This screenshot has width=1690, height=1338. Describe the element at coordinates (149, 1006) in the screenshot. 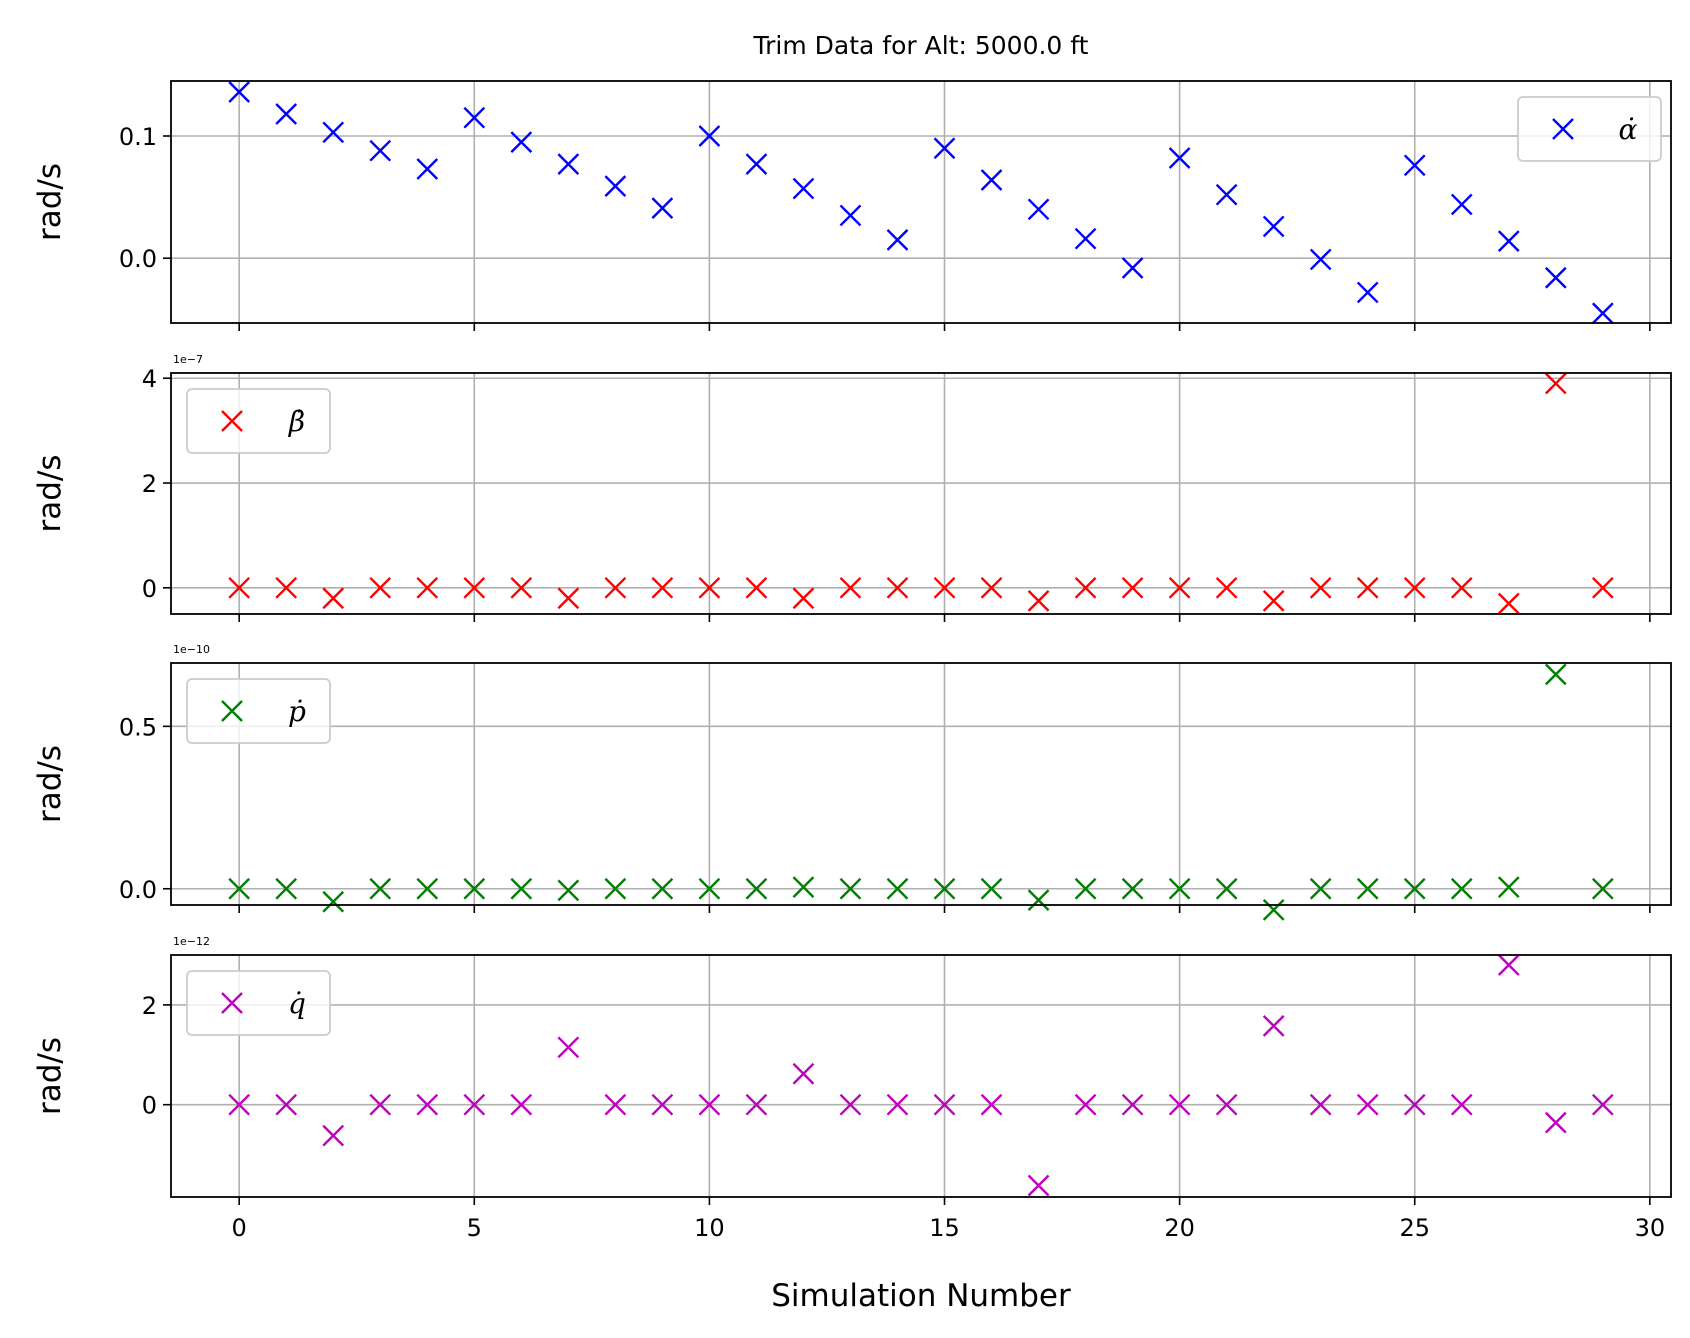

I see `y-tick-label: 2` at that location.